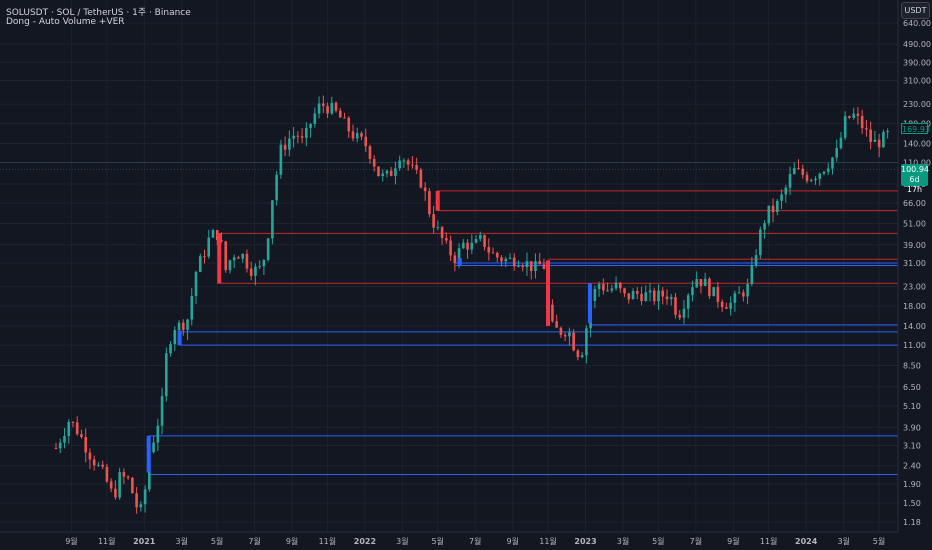 This screenshot has width=932, height=550. What do you see at coordinates (585, 541) in the screenshot?
I see `time-tick-label: 2023` at bounding box center [585, 541].